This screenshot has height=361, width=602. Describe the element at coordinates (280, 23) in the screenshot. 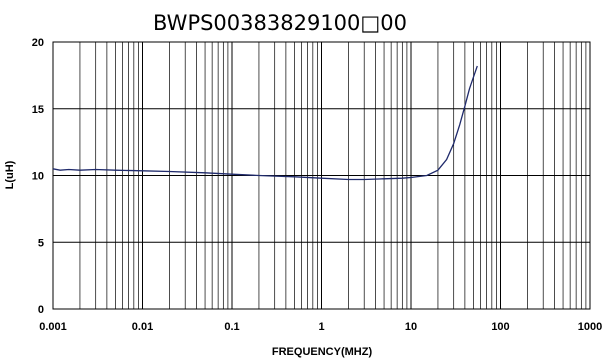

I see `chart-title: BWPS00383829100□00` at that location.